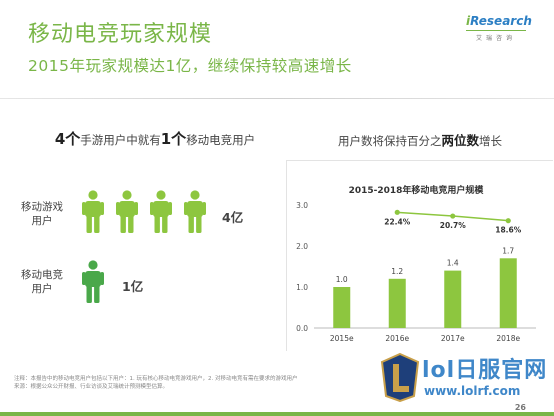  What do you see at coordinates (277, 98) in the screenshot?
I see `header-divider` at bounding box center [277, 98].